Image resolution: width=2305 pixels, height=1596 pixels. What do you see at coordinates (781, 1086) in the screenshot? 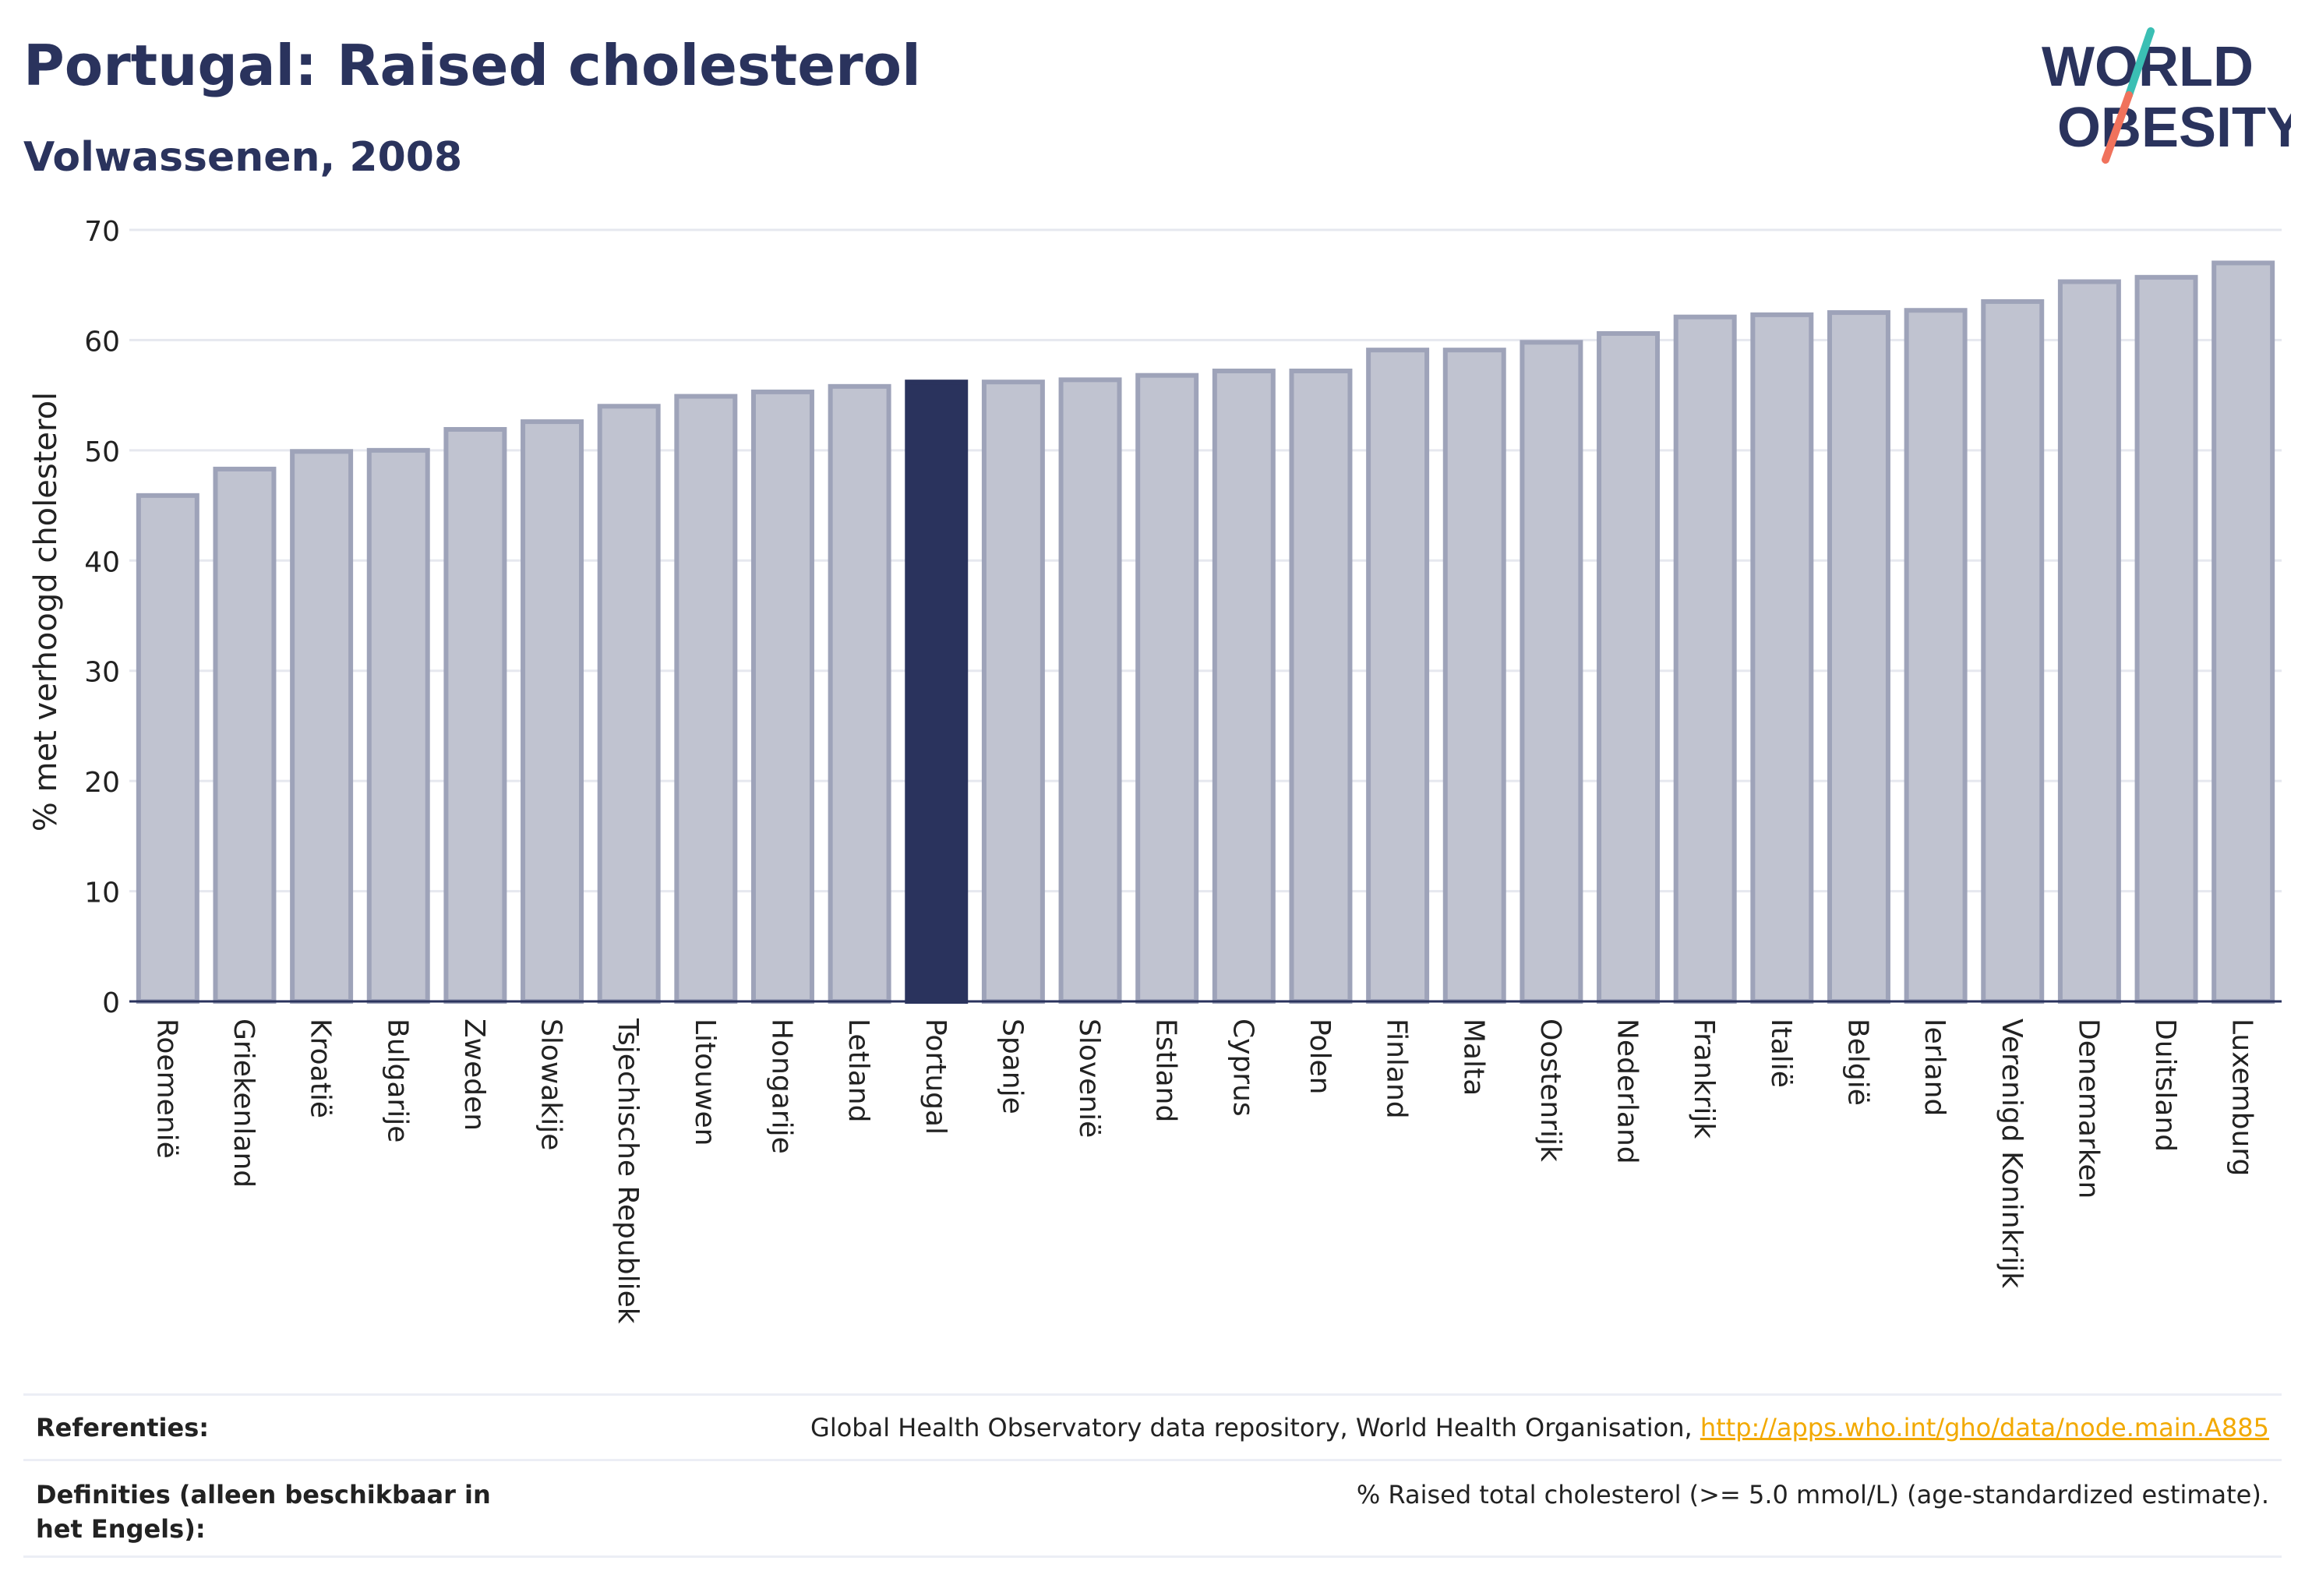
I see `x-tick-label: Hongarije` at bounding box center [781, 1086].